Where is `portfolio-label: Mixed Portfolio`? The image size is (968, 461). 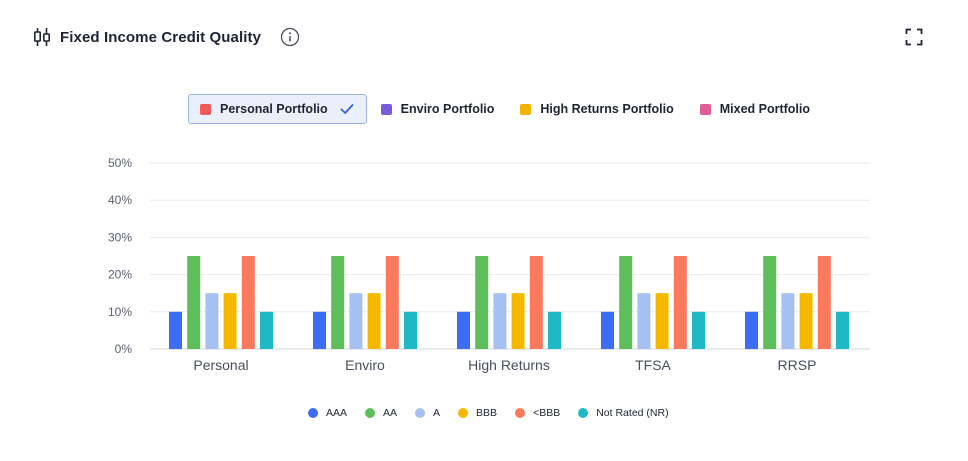 portfolio-label: Mixed Portfolio is located at coordinates (765, 109).